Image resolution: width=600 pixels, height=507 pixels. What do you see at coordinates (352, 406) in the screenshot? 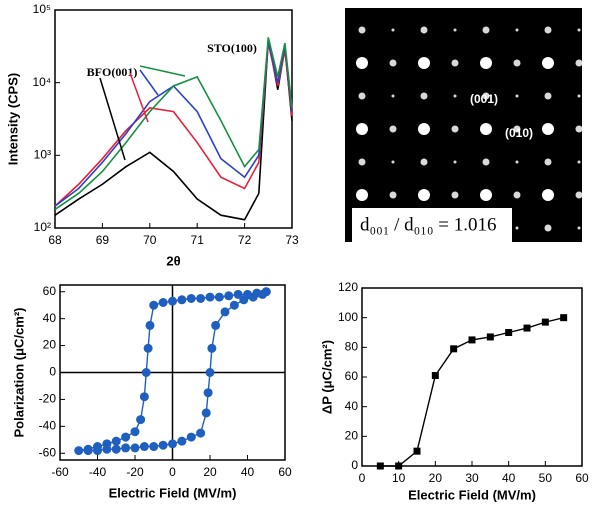
I see `y-tick-label: 40` at bounding box center [352, 406].